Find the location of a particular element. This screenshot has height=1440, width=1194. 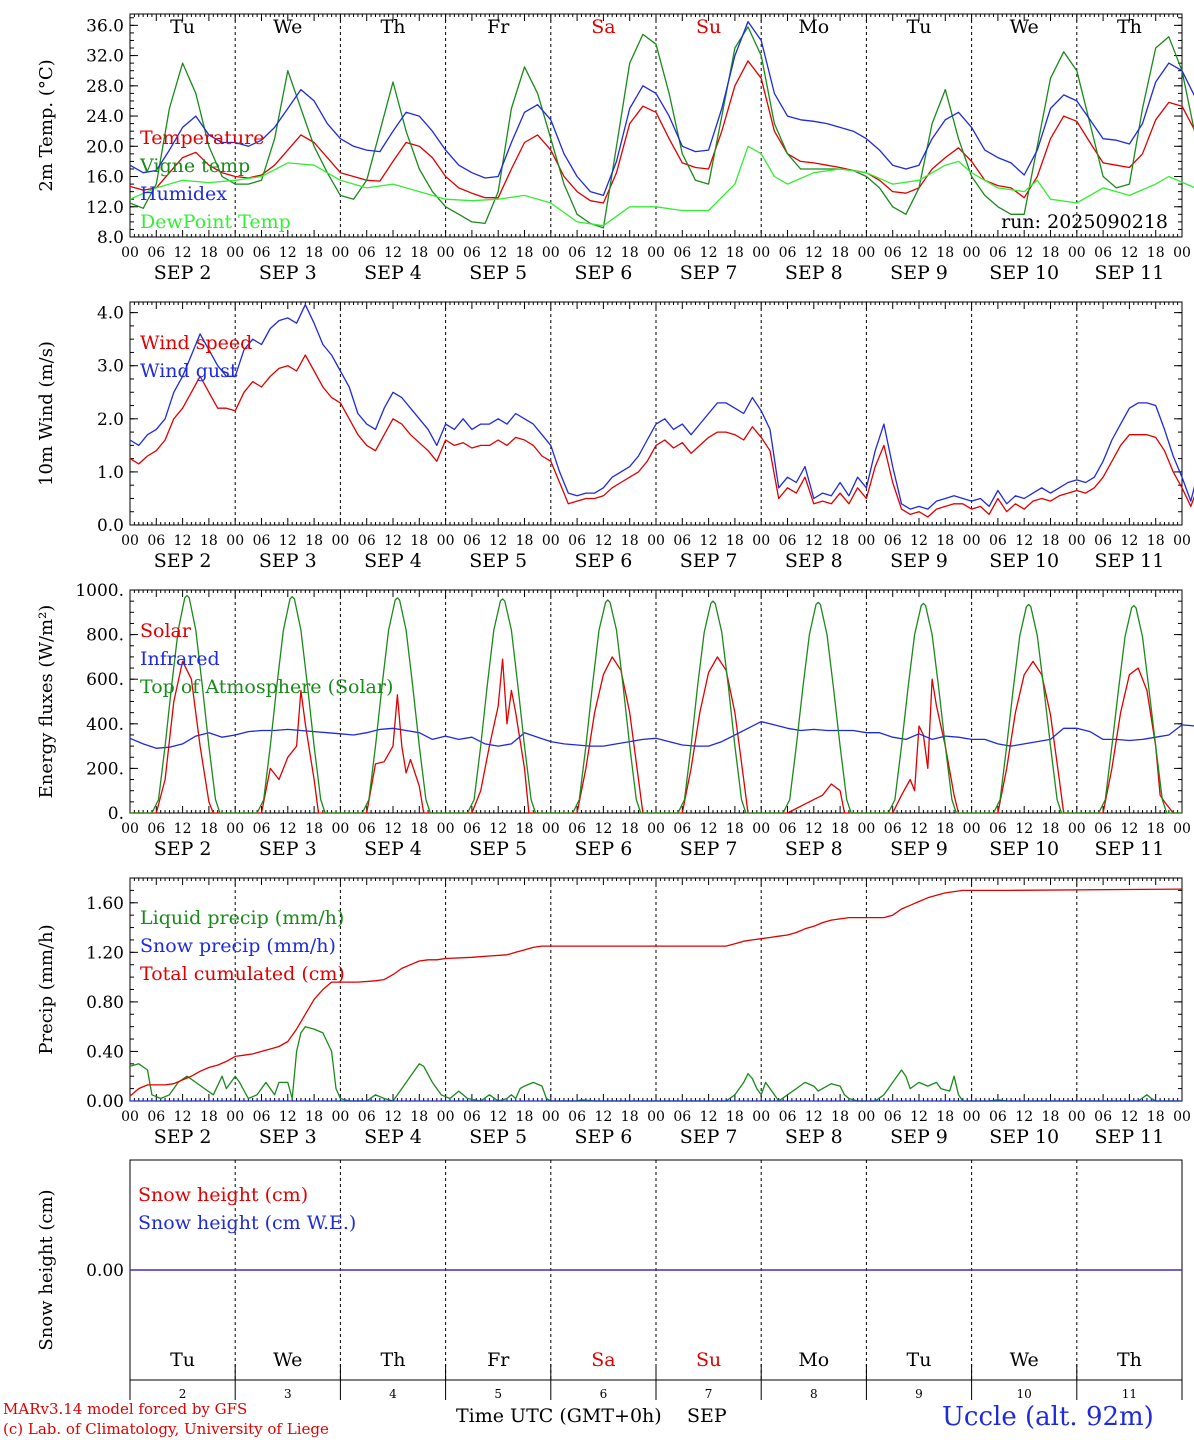

legend-entry: Infrared is located at coordinates (180, 659).